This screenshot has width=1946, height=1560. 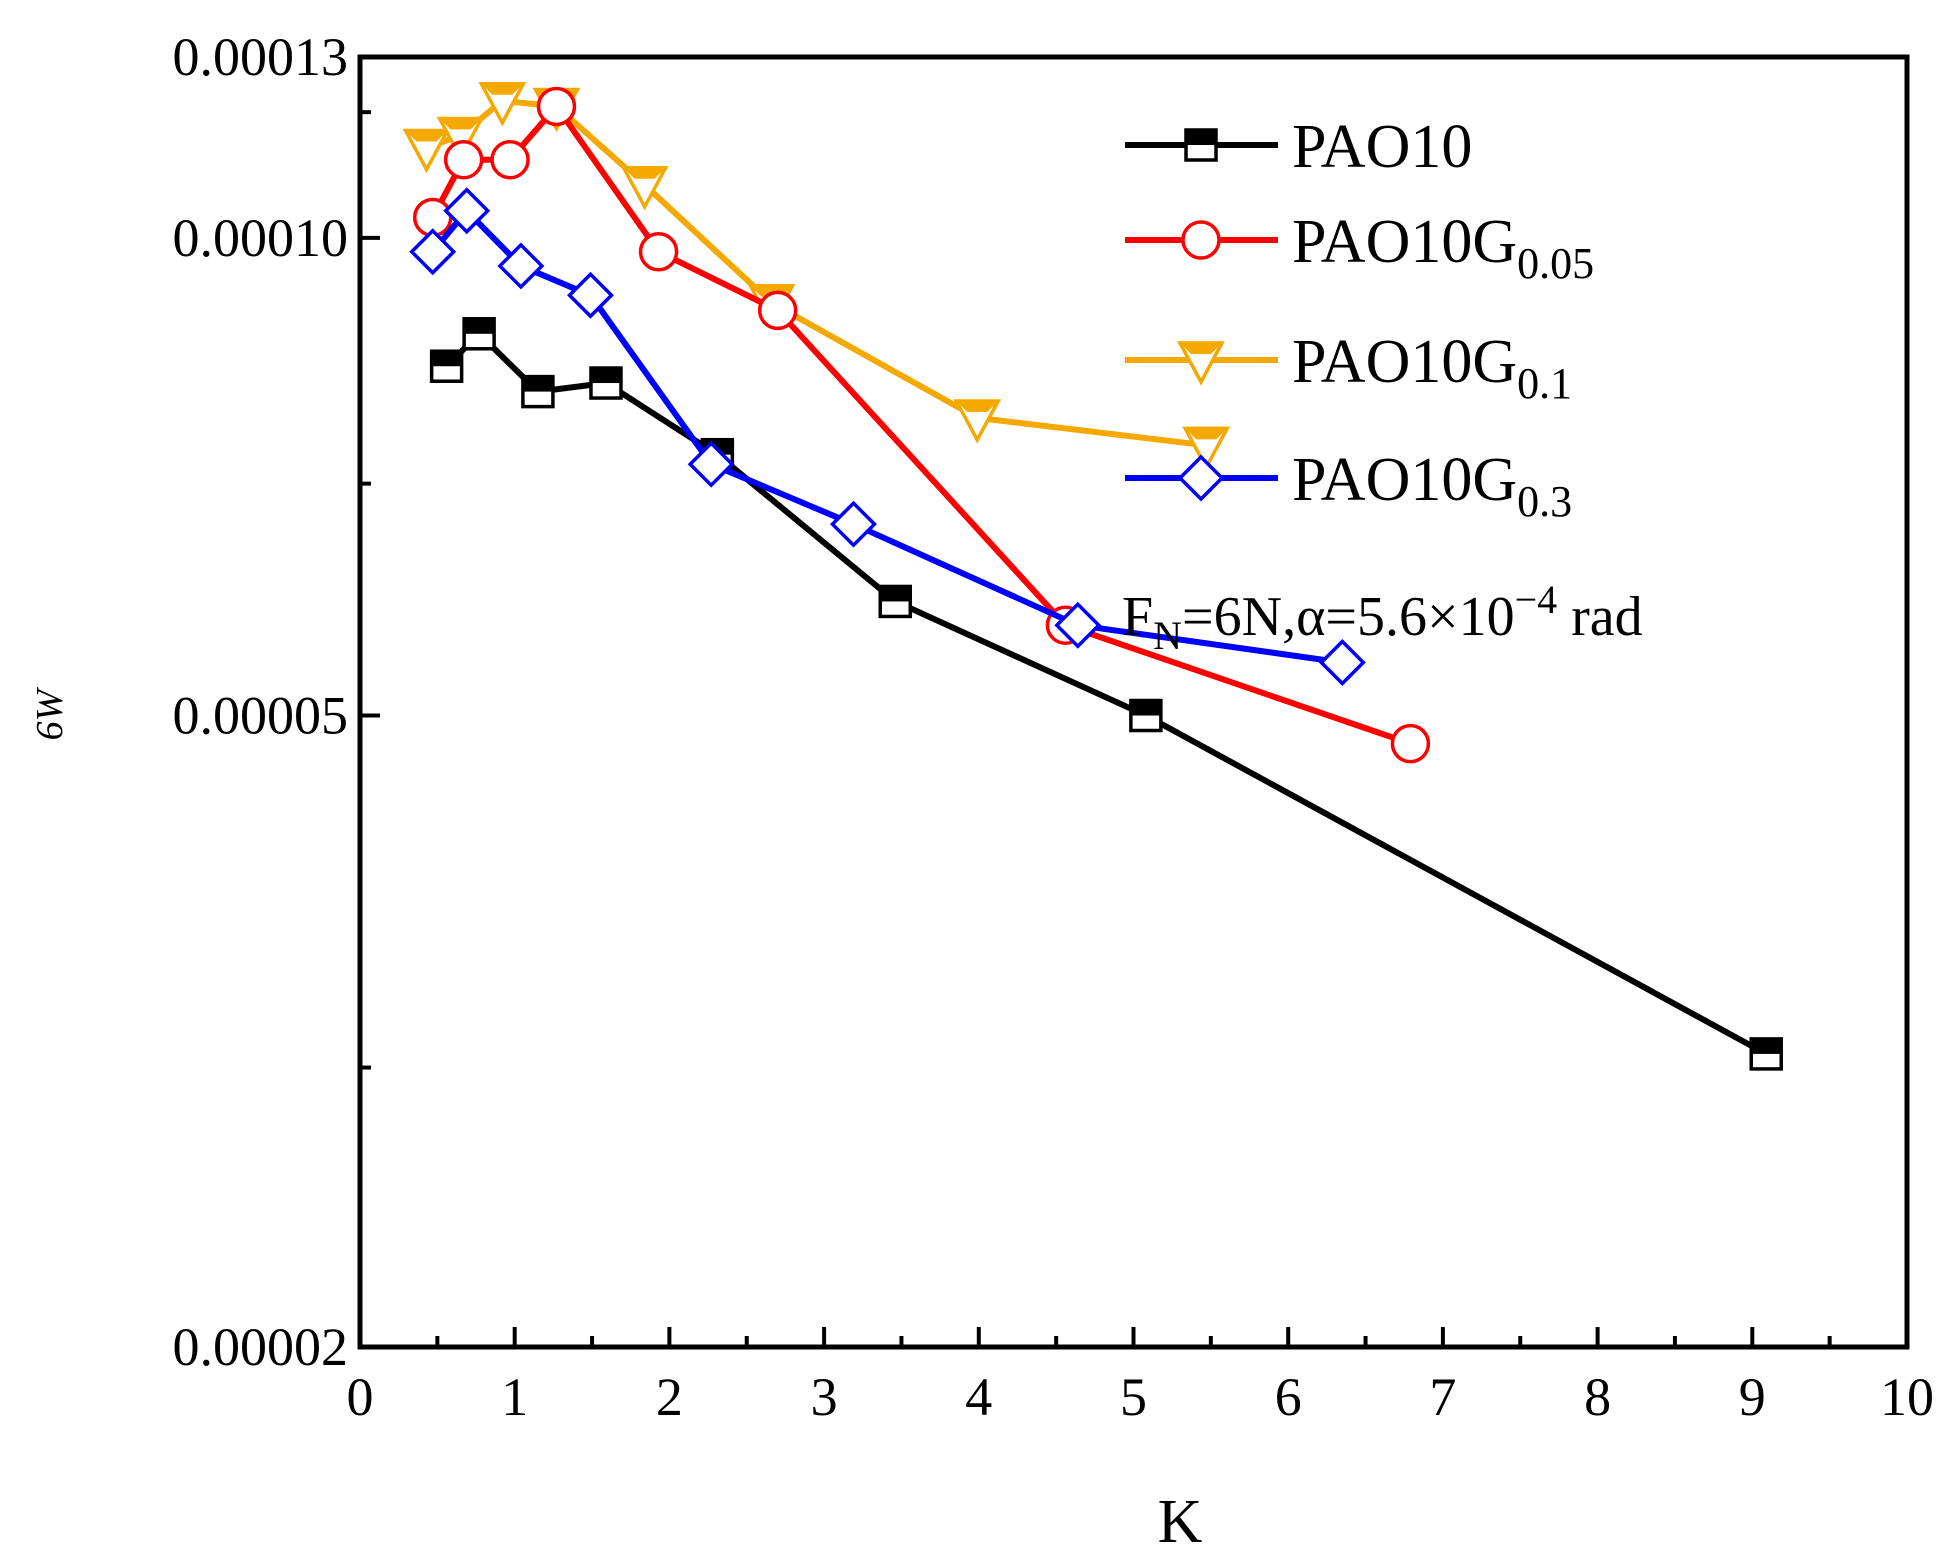 I want to click on legend-label: PAO10G0.05, so click(x=1443, y=248).